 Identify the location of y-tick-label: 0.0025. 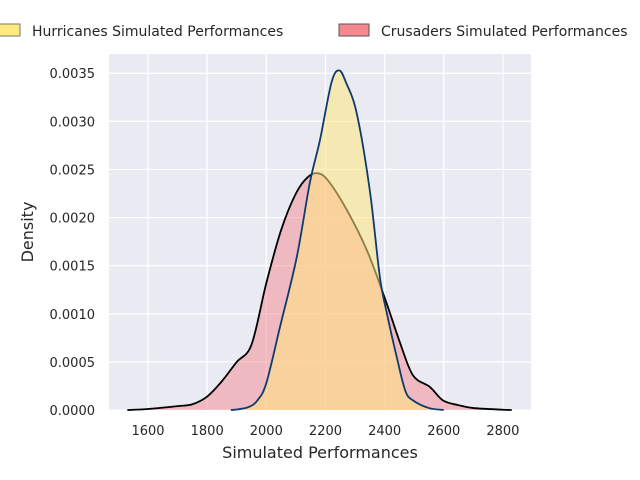
(73, 170).